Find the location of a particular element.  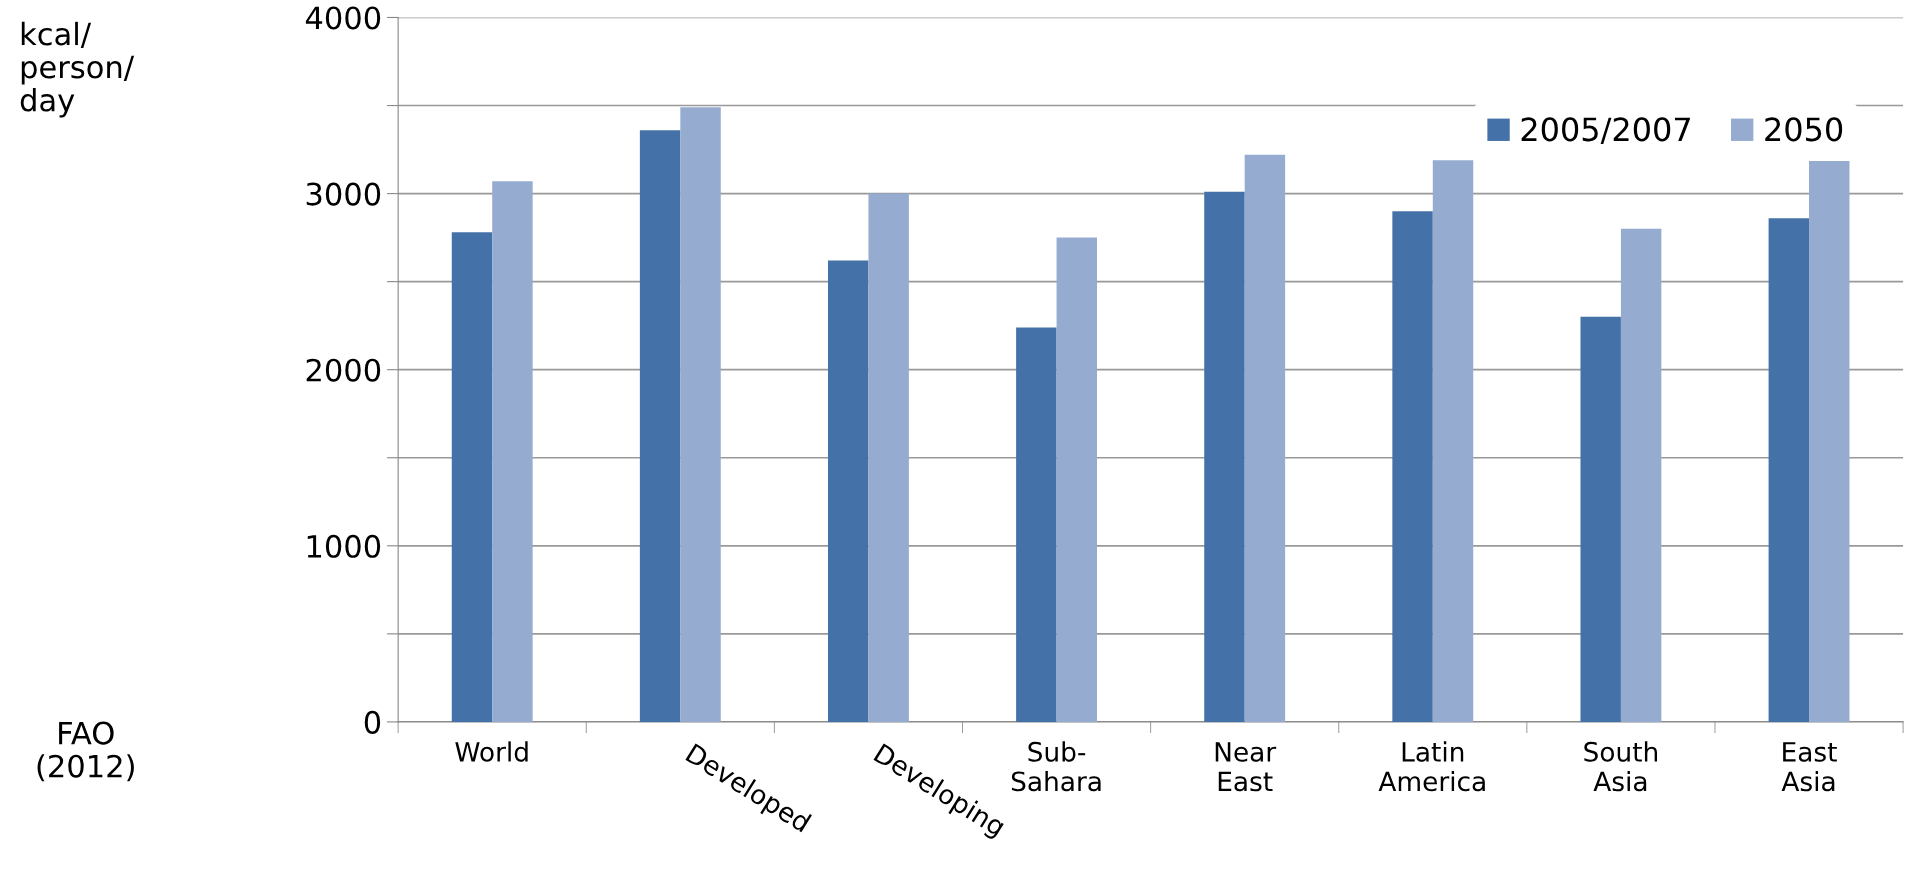

legend-label: 2050 is located at coordinates (1804, 129).